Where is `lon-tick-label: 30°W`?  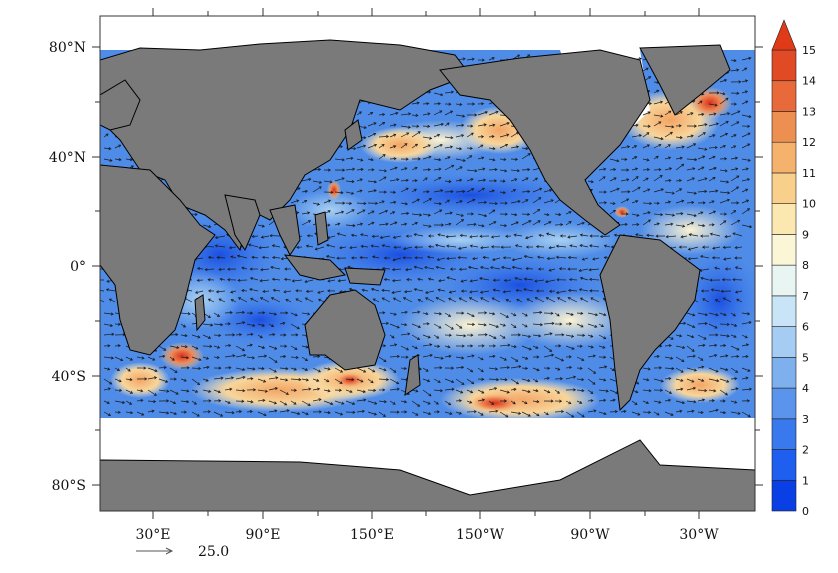 lon-tick-label: 30°W is located at coordinates (699, 535).